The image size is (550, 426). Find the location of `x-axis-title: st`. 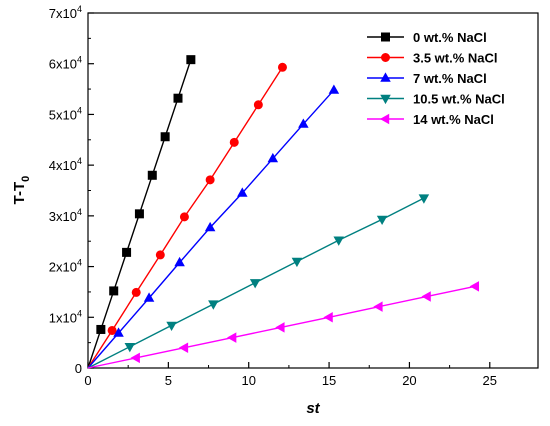

x-axis-title: st is located at coordinates (313, 408).